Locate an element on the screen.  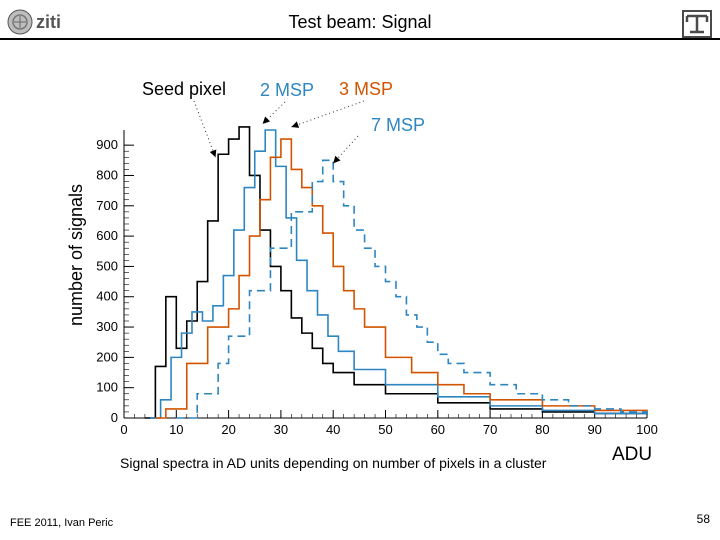
footer-author: FEE 2011, Ivan Peric is located at coordinates (62, 523).